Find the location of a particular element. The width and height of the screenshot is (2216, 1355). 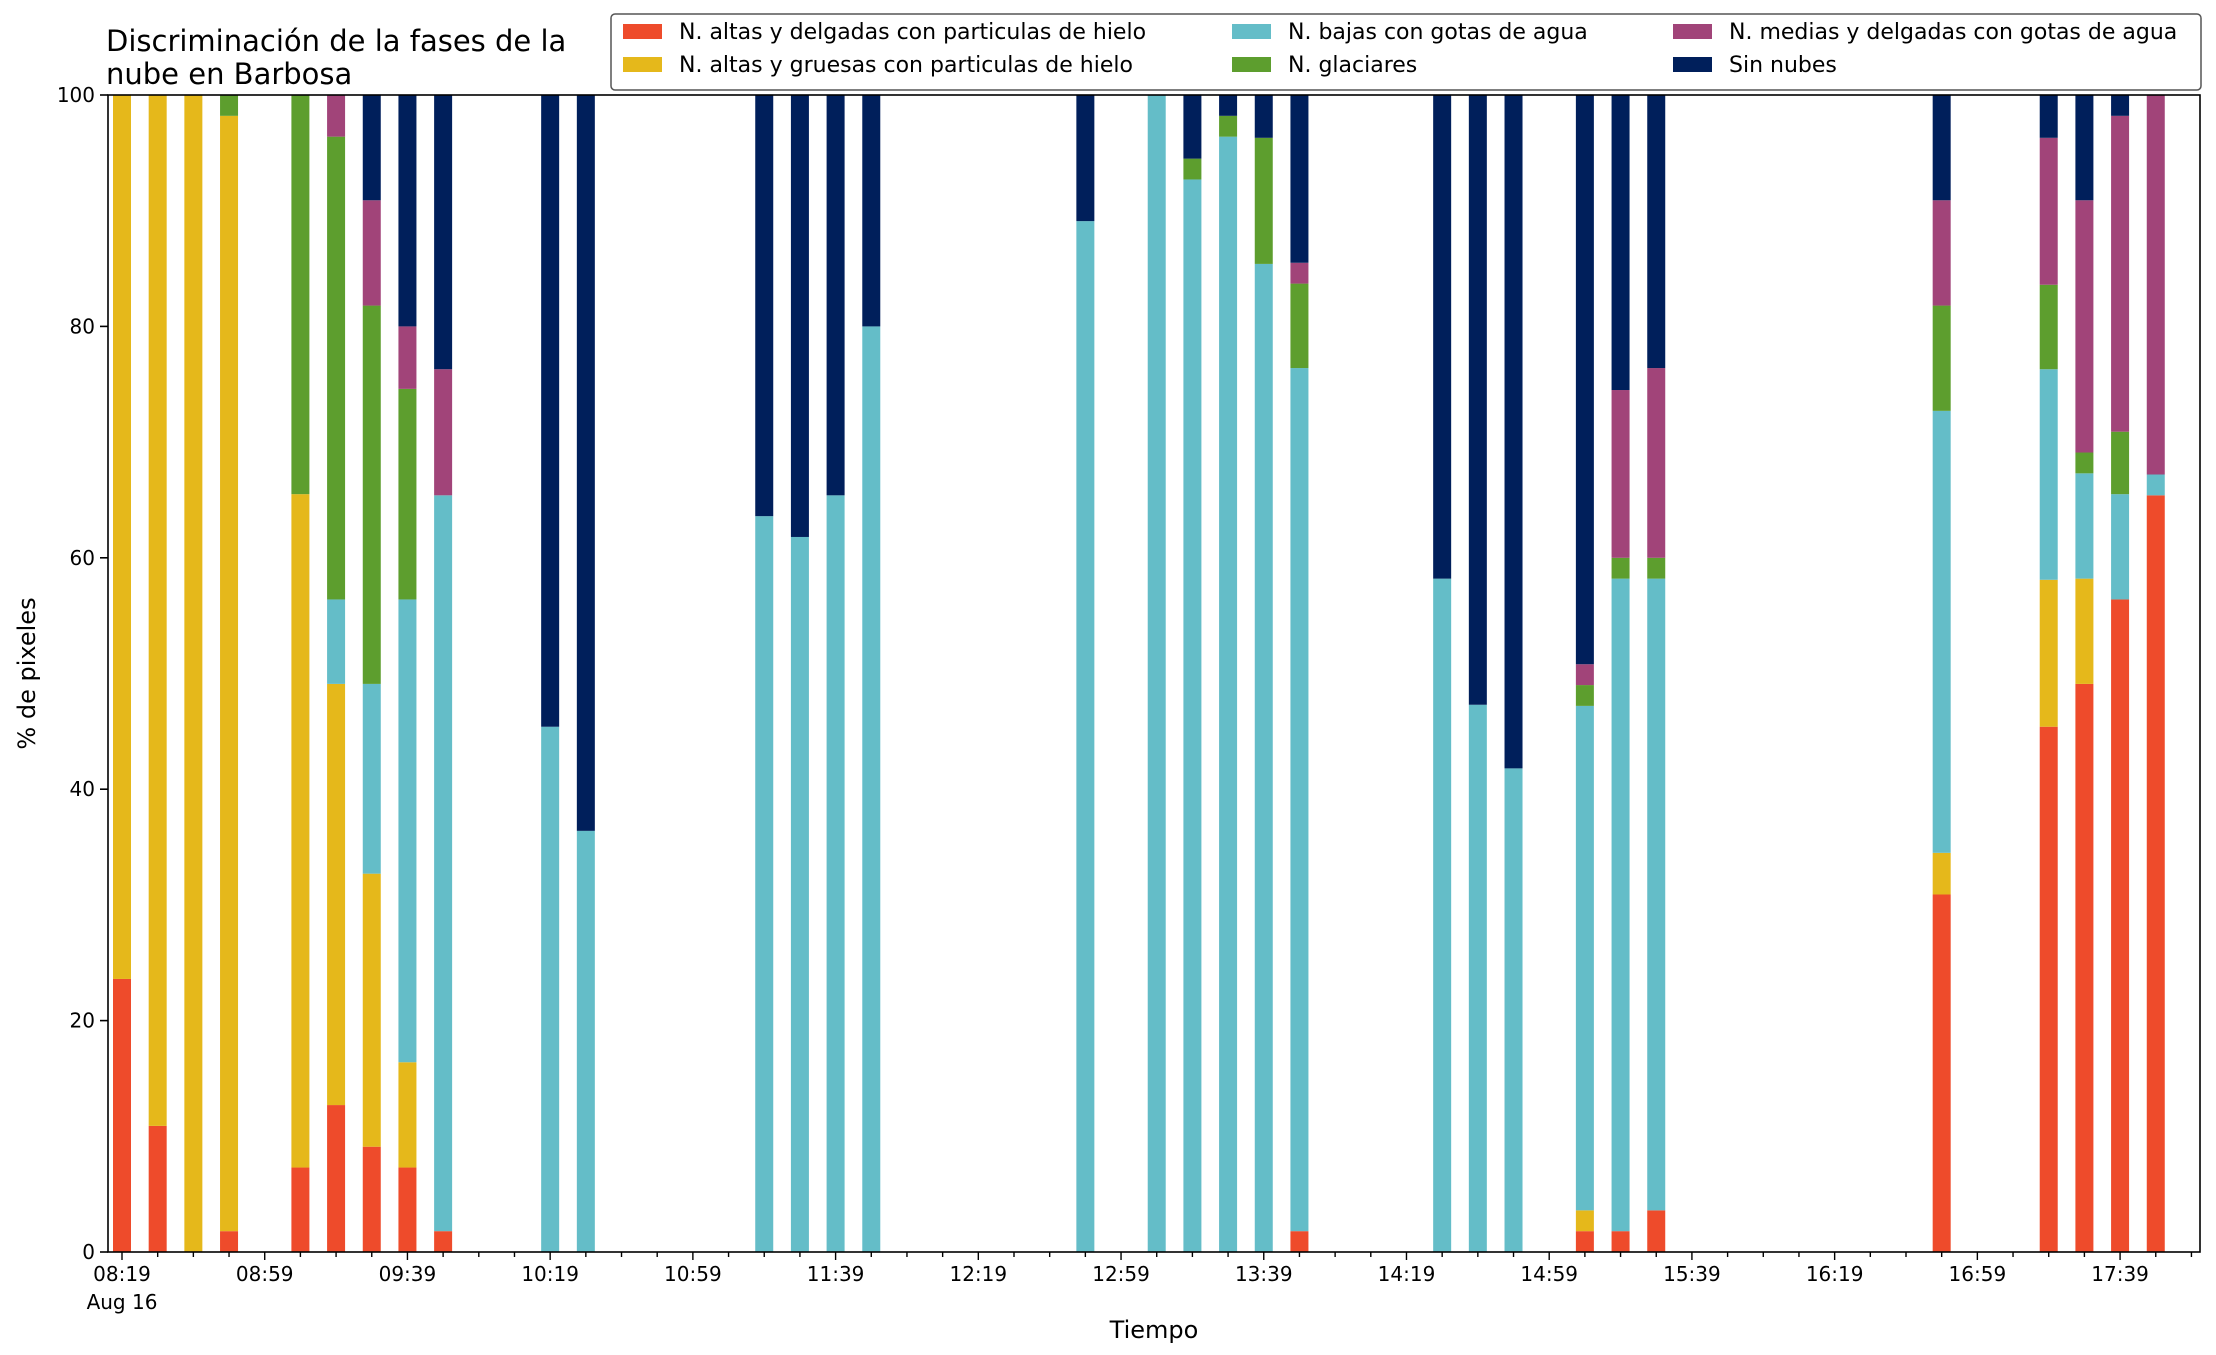

legend-label: N. medias y delgadas con gotas de agua is located at coordinates (1953, 32).